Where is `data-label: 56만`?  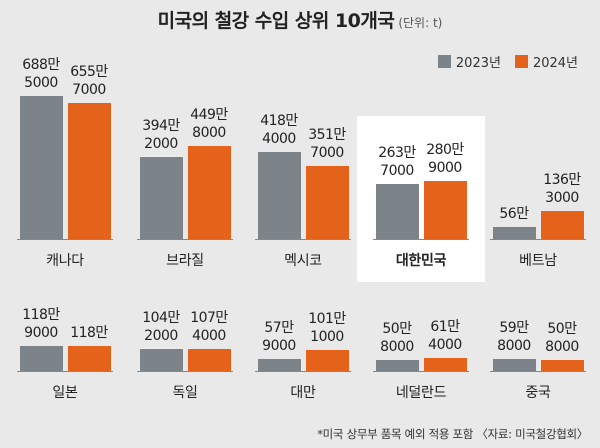
data-label: 56만 is located at coordinates (514, 214).